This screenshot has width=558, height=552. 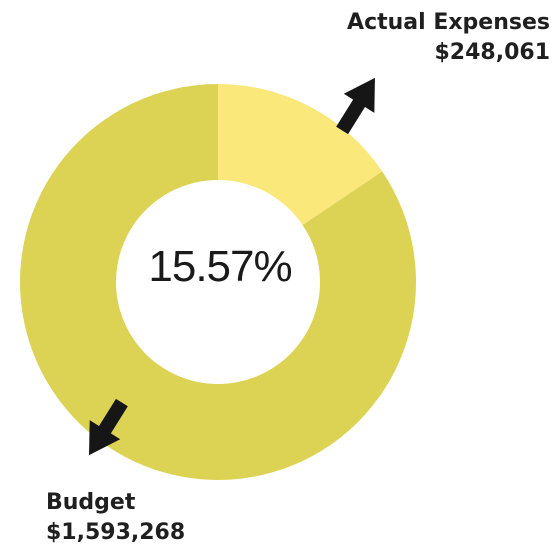 What do you see at coordinates (425, 38) in the screenshot?
I see `actual-expenses-label-group: Actual Expenses $248,061` at bounding box center [425, 38].